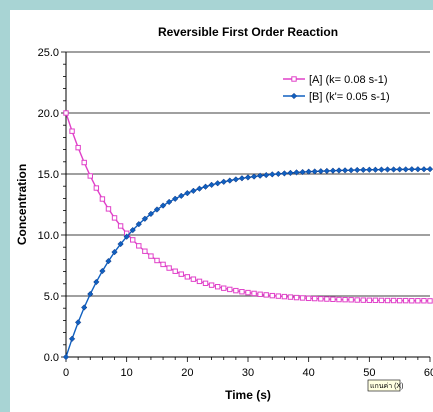  I want to click on x-tick-label-6: 60, so click(428, 373).